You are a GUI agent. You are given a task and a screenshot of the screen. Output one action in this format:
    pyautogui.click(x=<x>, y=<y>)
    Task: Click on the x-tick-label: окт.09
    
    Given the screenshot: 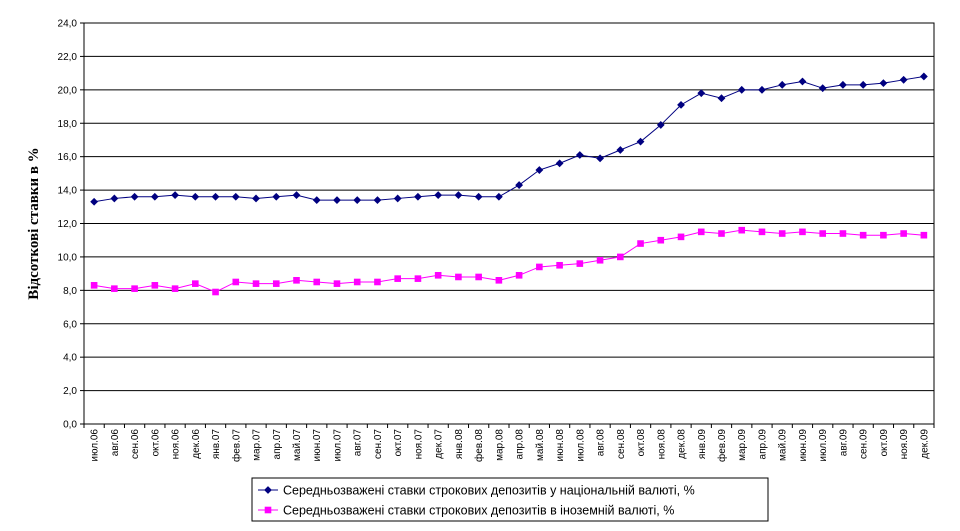 What is the action you would take?
    pyautogui.click(x=884, y=443)
    